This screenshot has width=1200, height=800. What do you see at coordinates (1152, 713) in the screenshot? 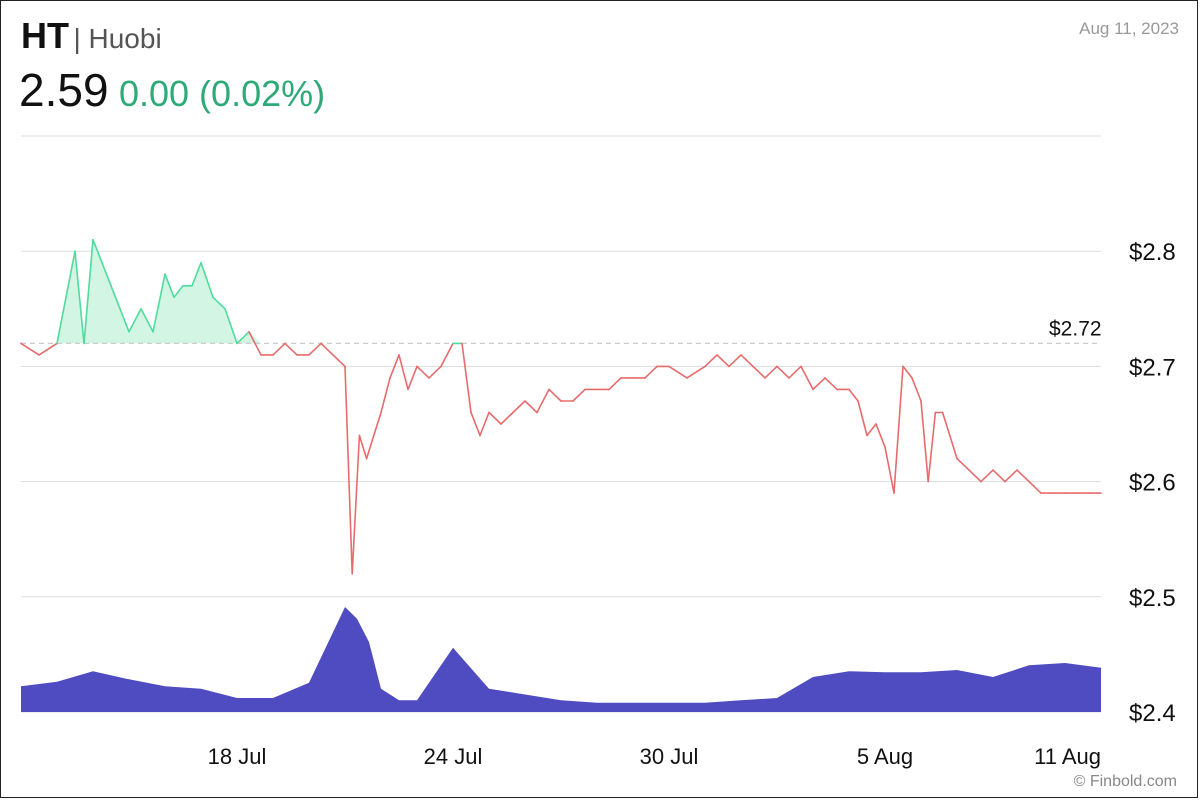
I see `y-tick-label: $2.4` at bounding box center [1152, 713].